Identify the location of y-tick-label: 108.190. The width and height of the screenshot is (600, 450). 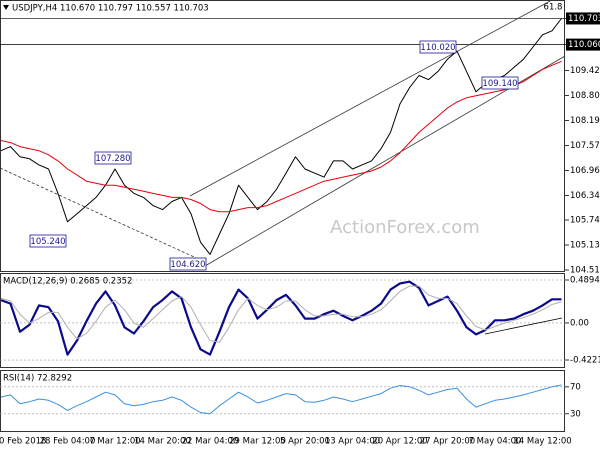
(585, 121).